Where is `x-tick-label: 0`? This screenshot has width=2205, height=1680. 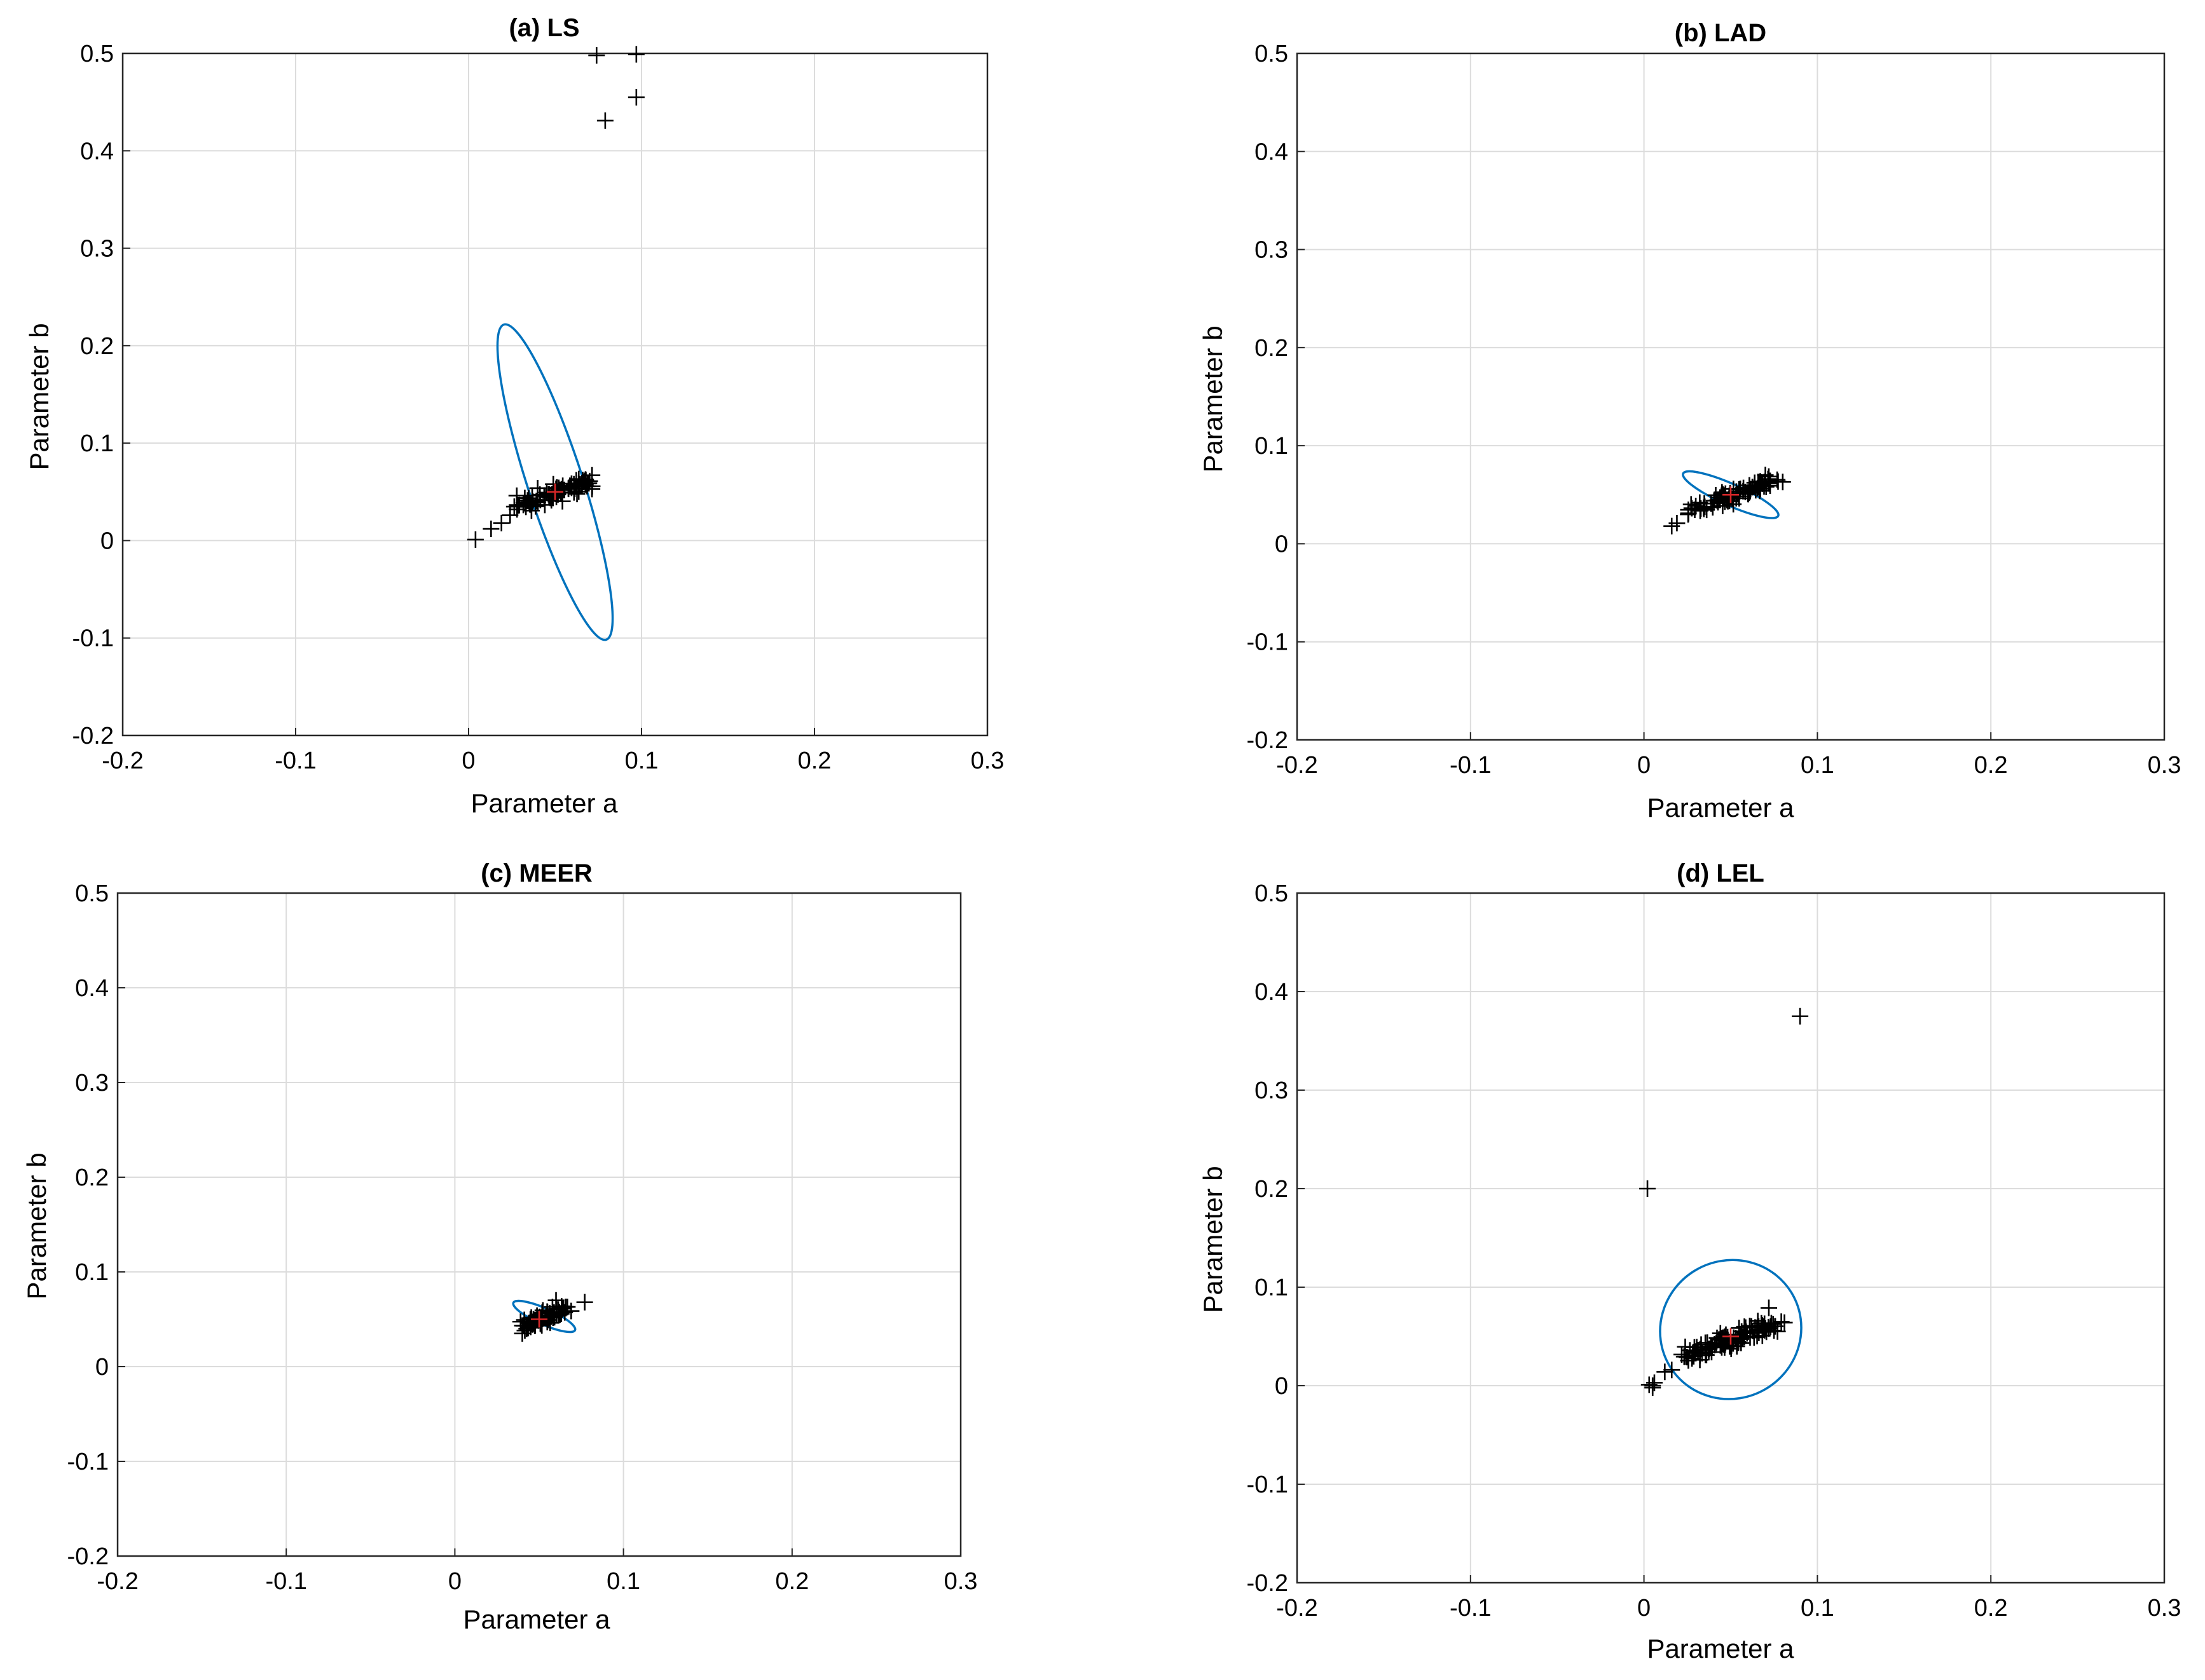
x-tick-label: 0 is located at coordinates (469, 761).